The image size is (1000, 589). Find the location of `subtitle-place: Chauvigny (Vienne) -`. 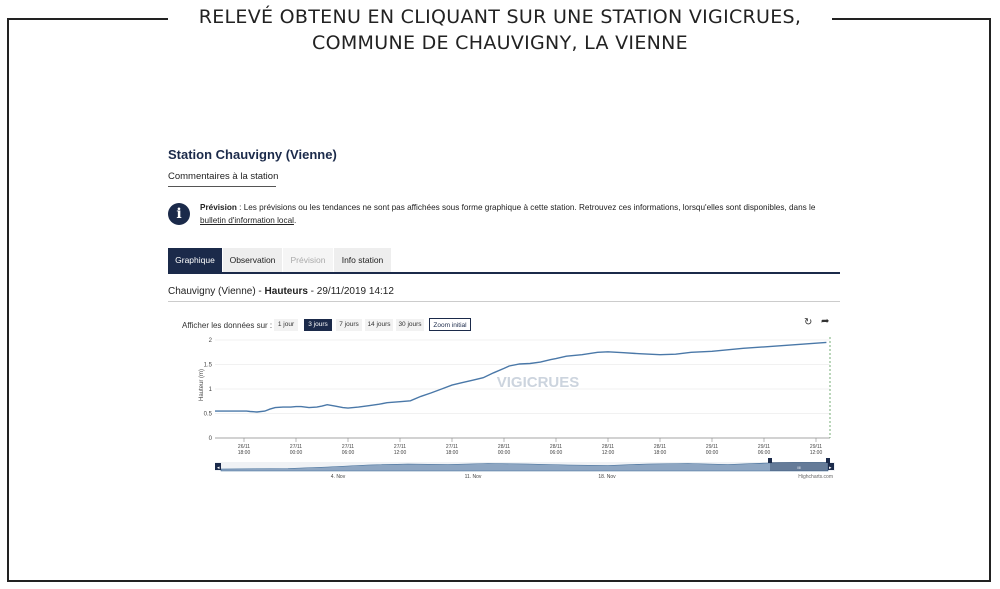

subtitle-place: Chauvigny (Vienne) - is located at coordinates (216, 291).